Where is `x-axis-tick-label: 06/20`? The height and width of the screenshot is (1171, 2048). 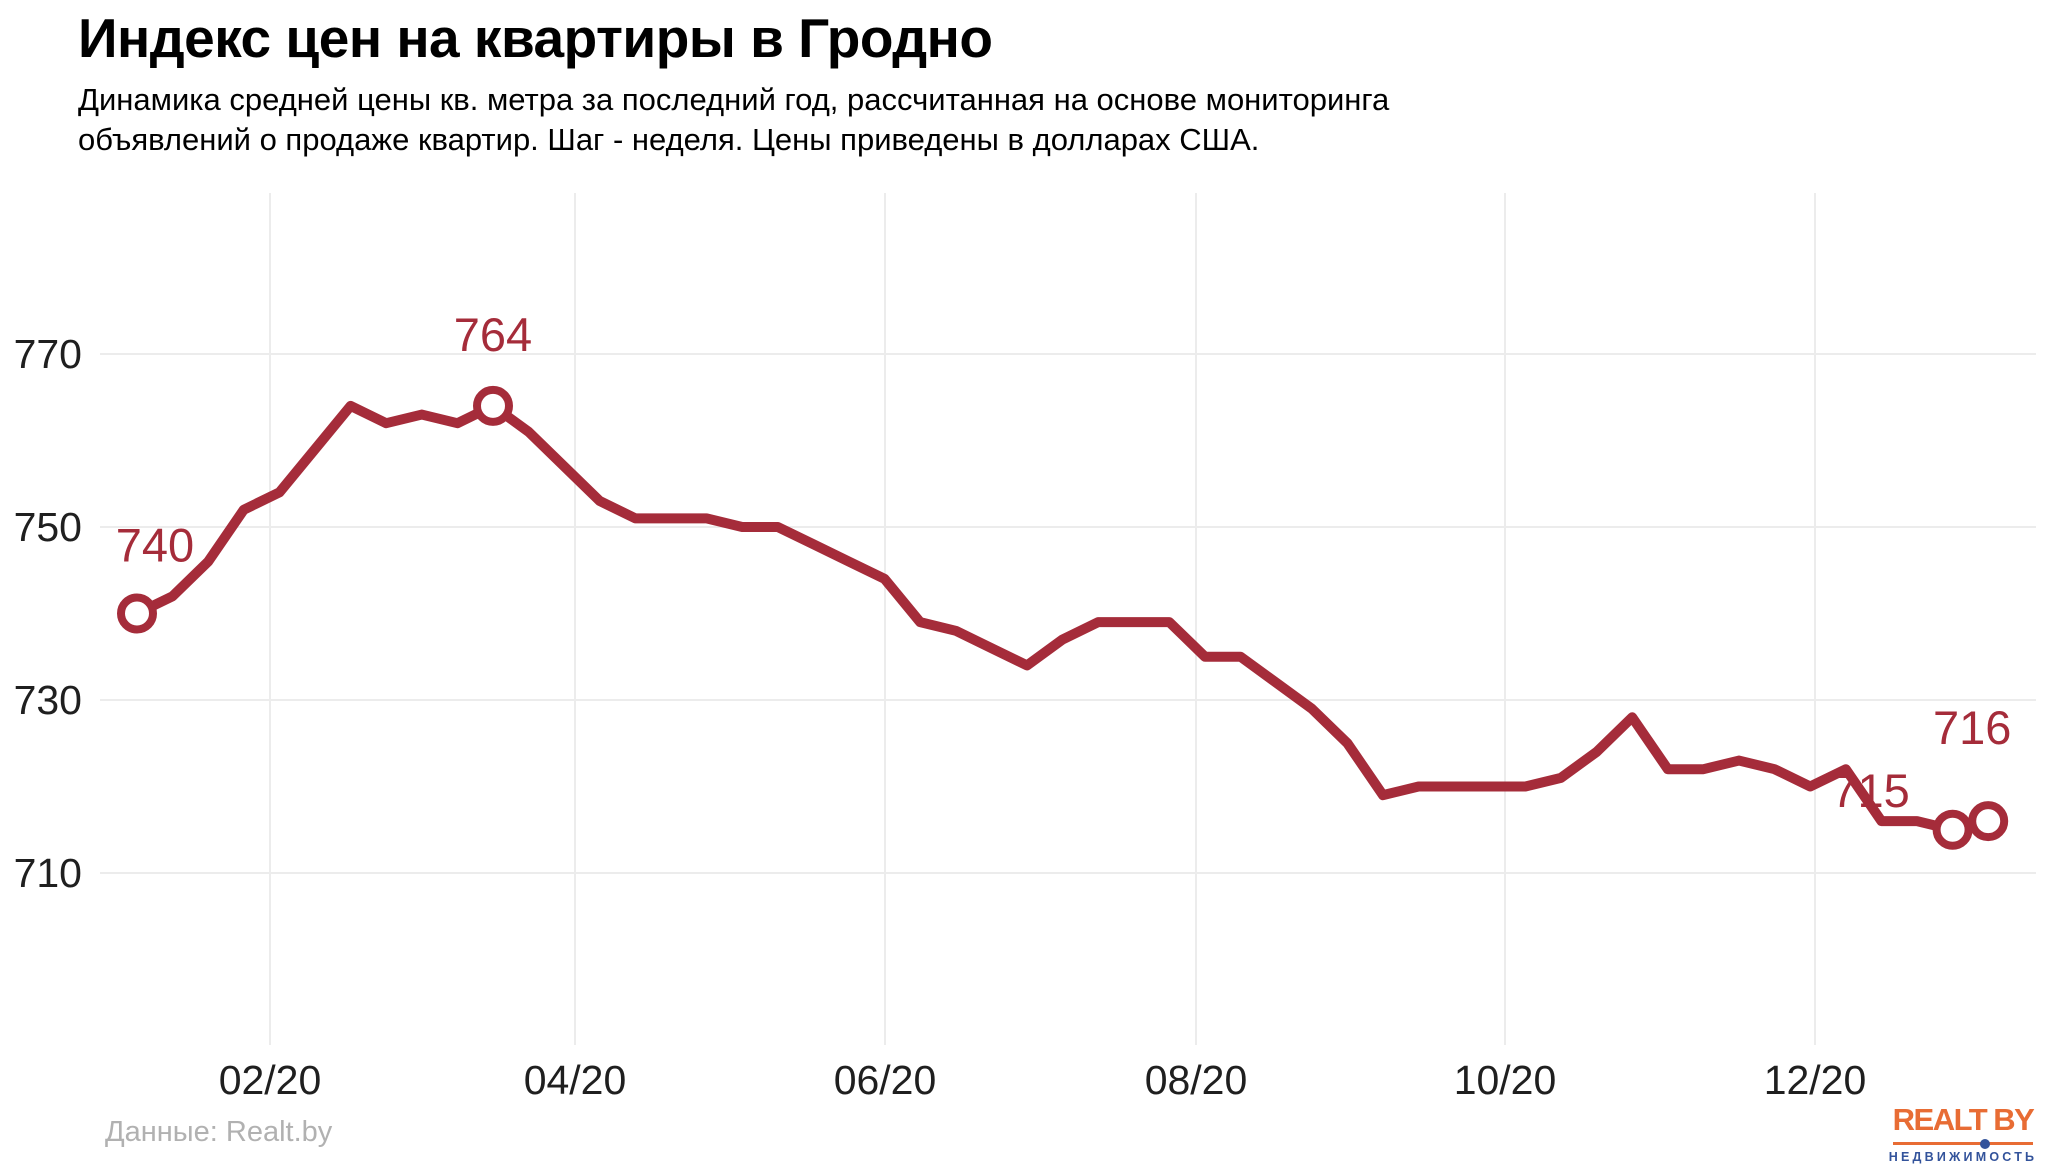 x-axis-tick-label: 06/20 is located at coordinates (885, 1080).